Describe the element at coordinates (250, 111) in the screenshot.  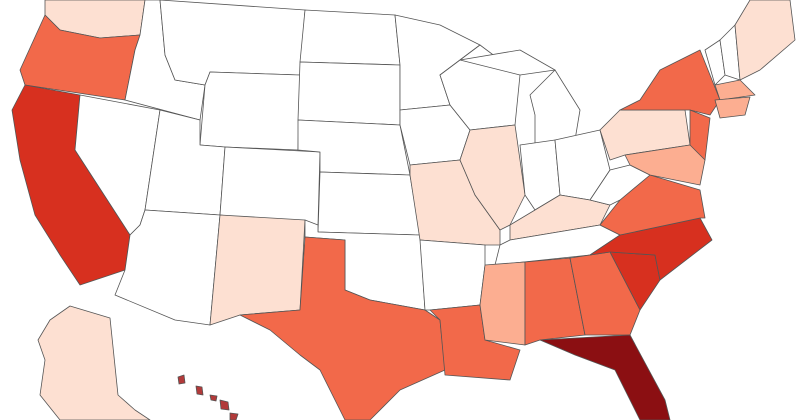
I see `state-wy` at that location.